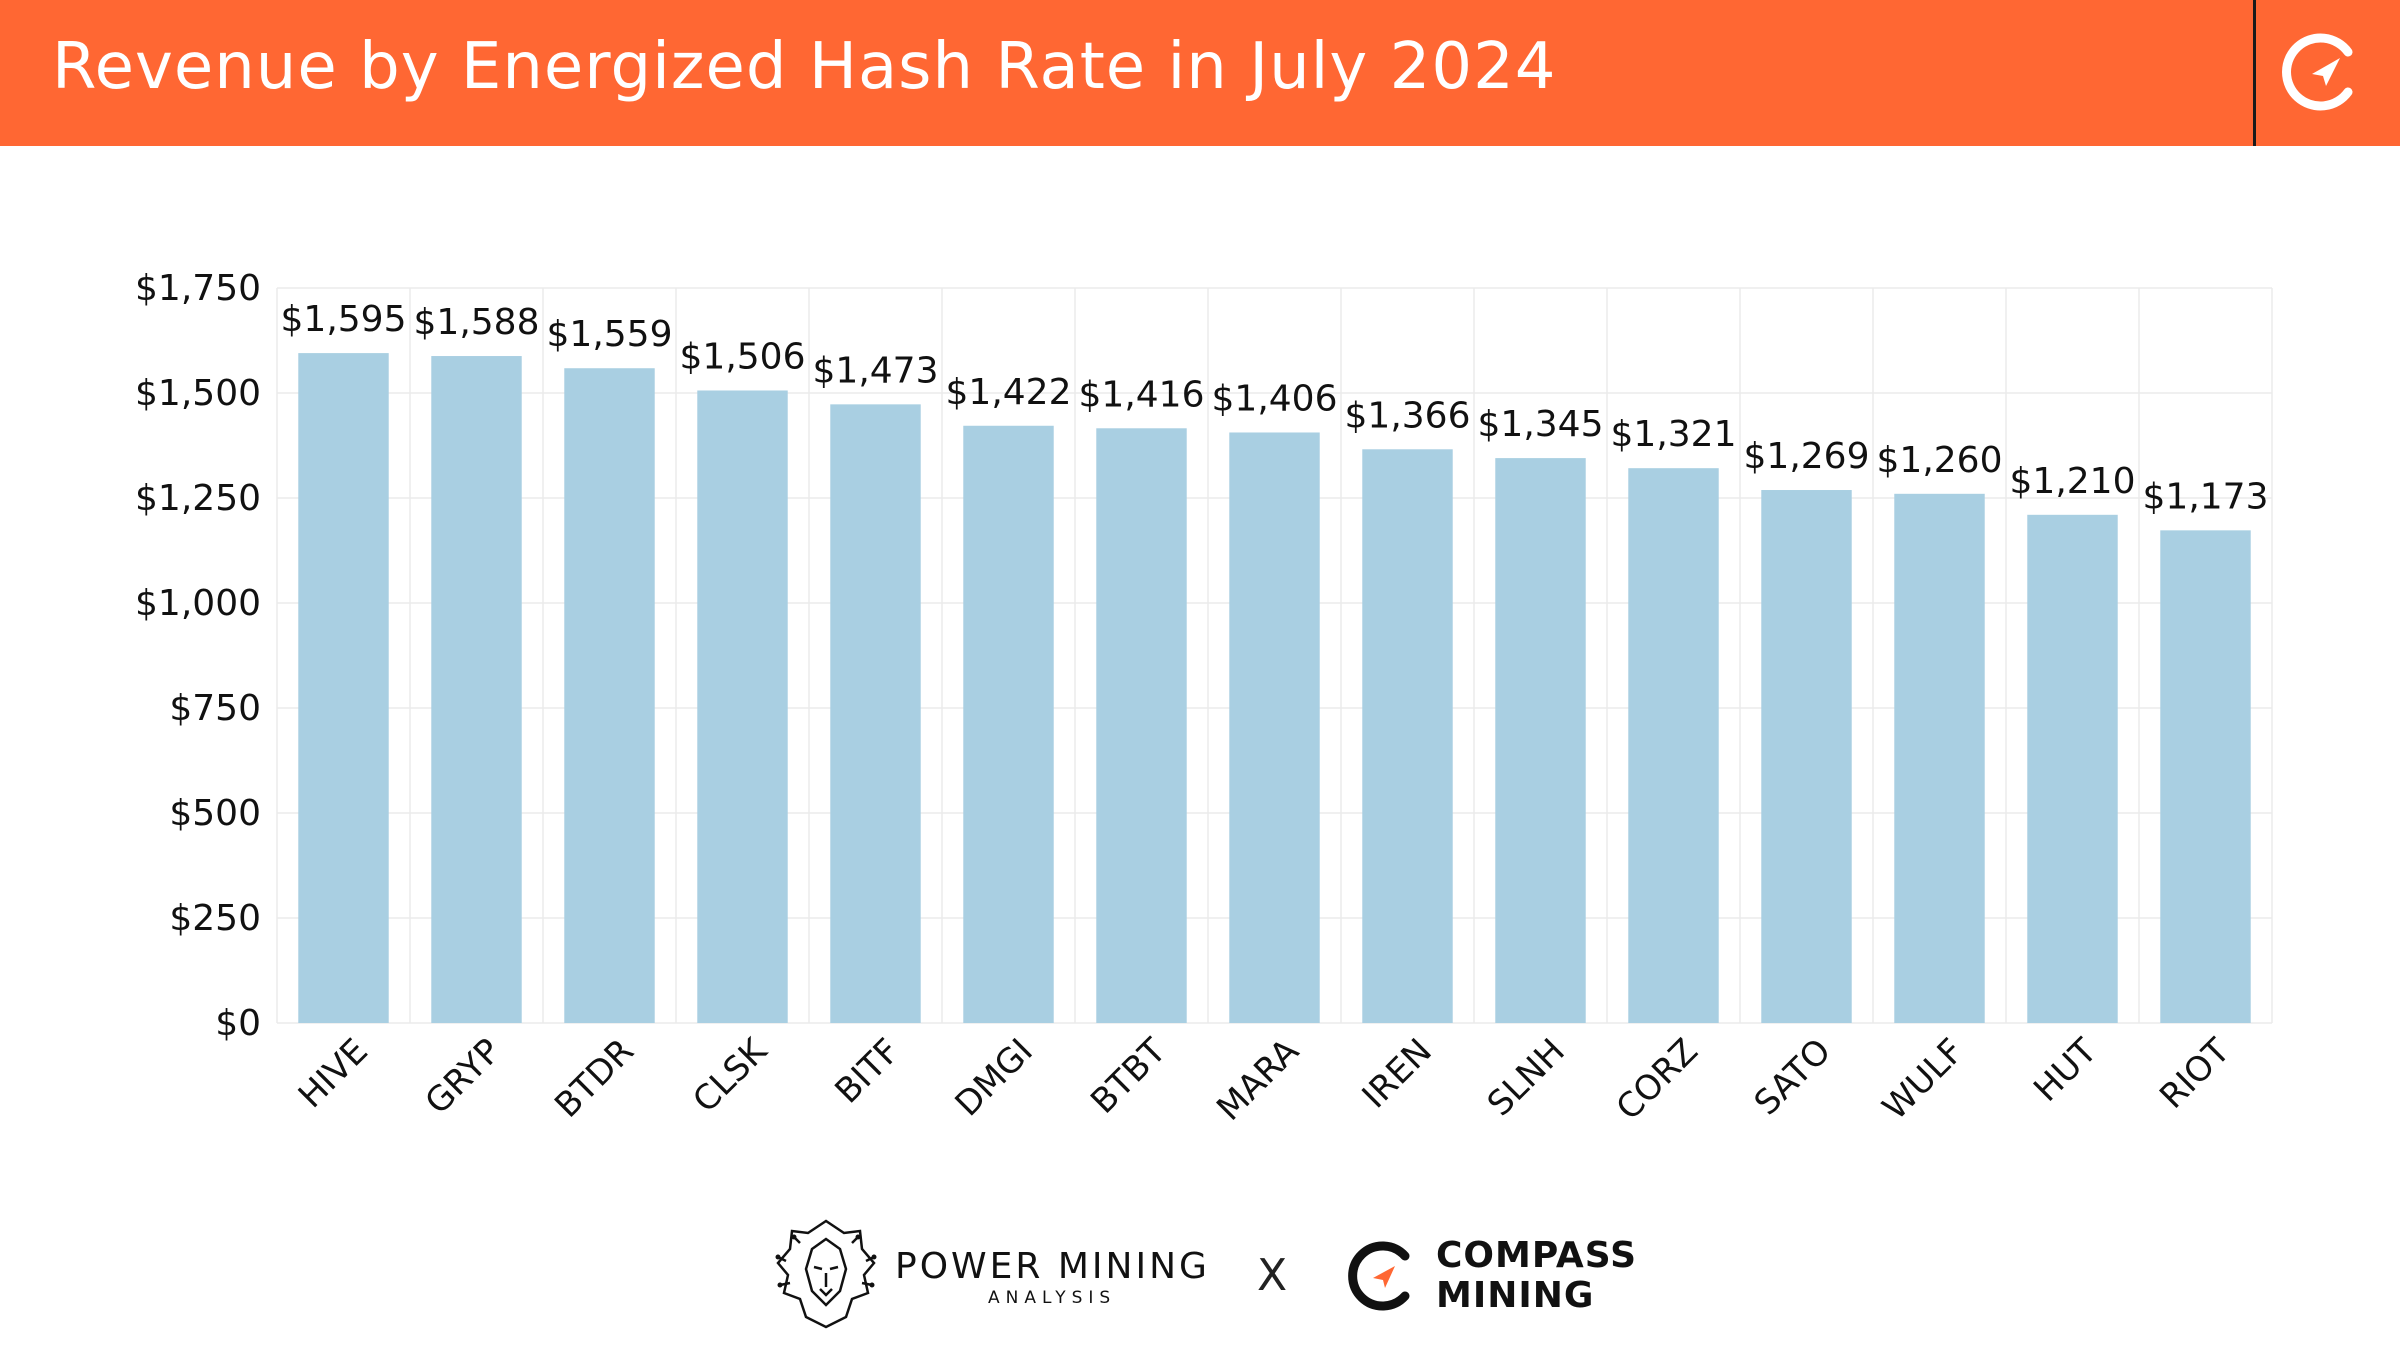 This screenshot has width=2400, height=1350. I want to click on bar-btbt, so click(1141, 725).